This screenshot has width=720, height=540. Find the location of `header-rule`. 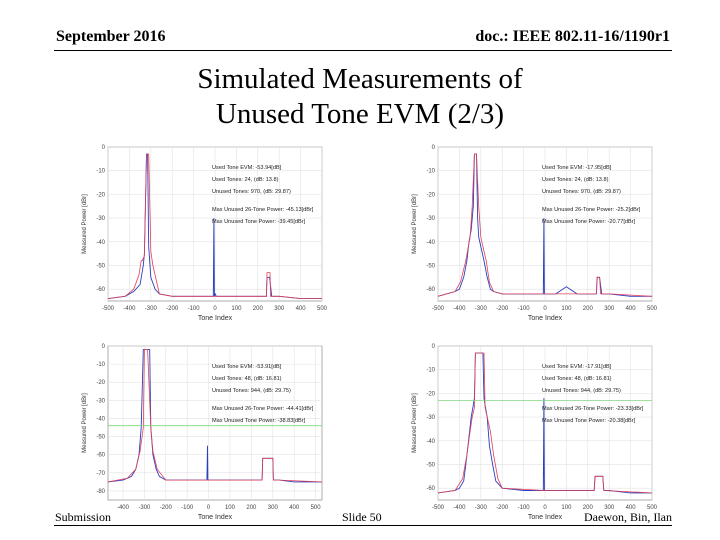

header-rule is located at coordinates (363, 50).